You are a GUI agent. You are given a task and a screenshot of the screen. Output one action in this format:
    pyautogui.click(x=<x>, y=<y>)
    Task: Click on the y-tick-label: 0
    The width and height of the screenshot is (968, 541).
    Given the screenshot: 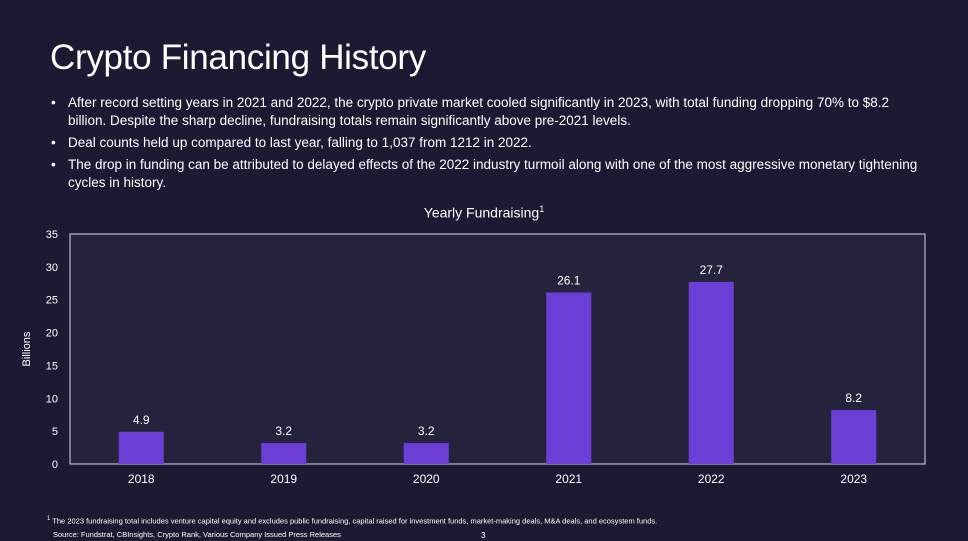 What is the action you would take?
    pyautogui.click(x=55, y=465)
    